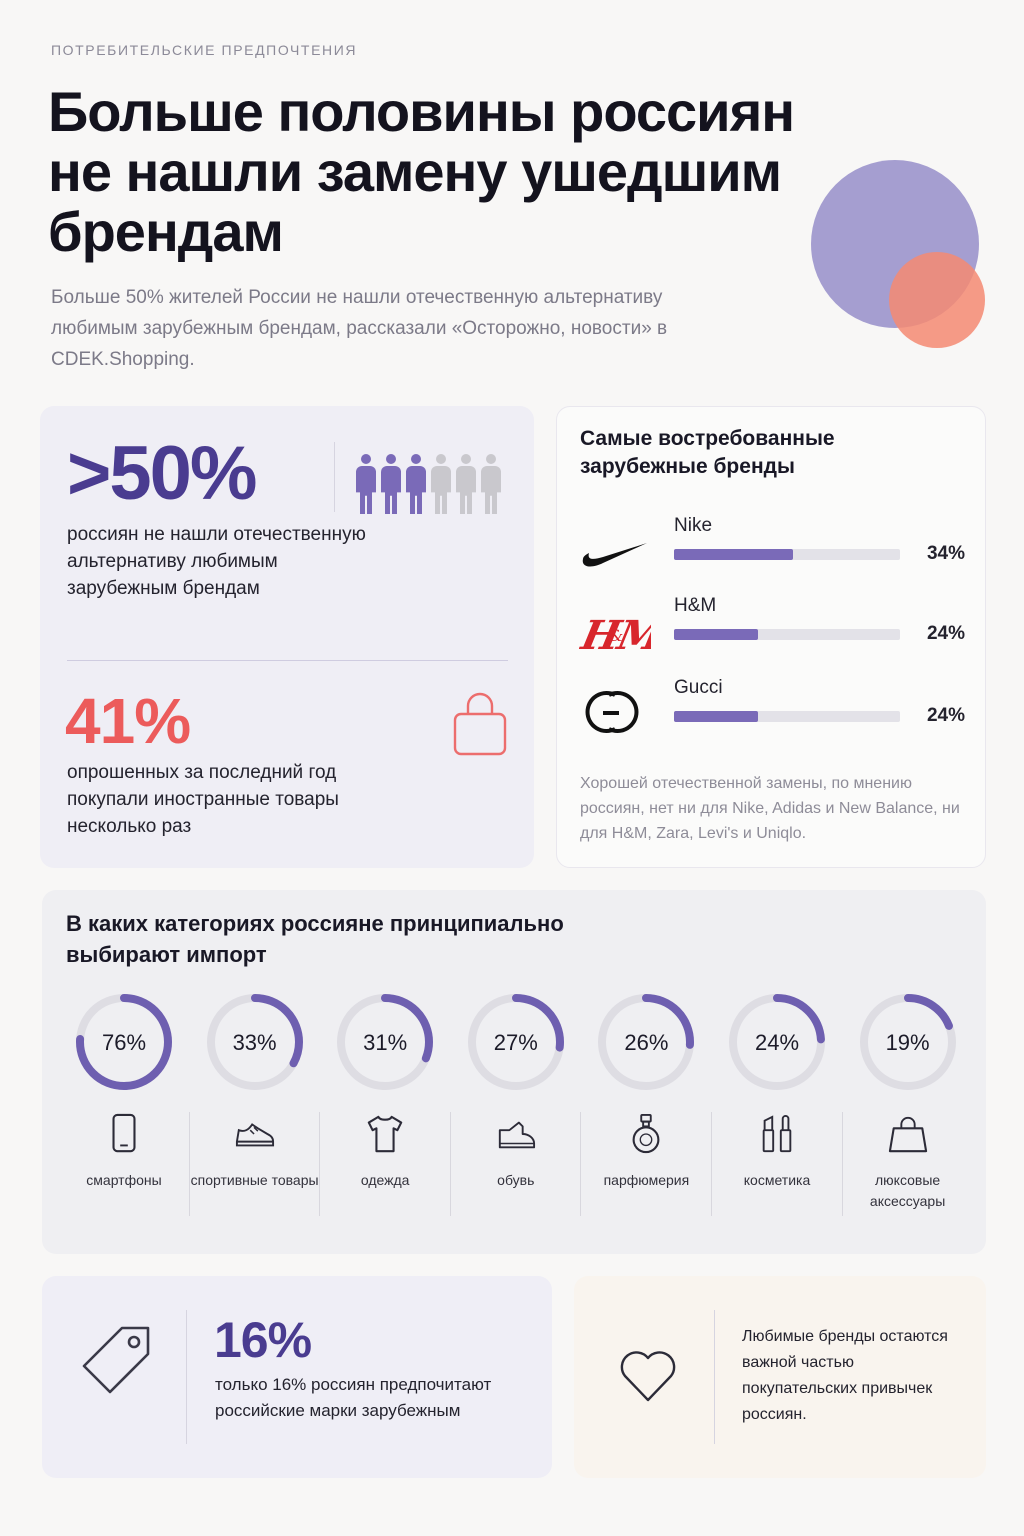 The height and width of the screenshot is (1536, 1024). Describe the element at coordinates (937, 300) in the screenshot. I see `coral-circle` at that location.